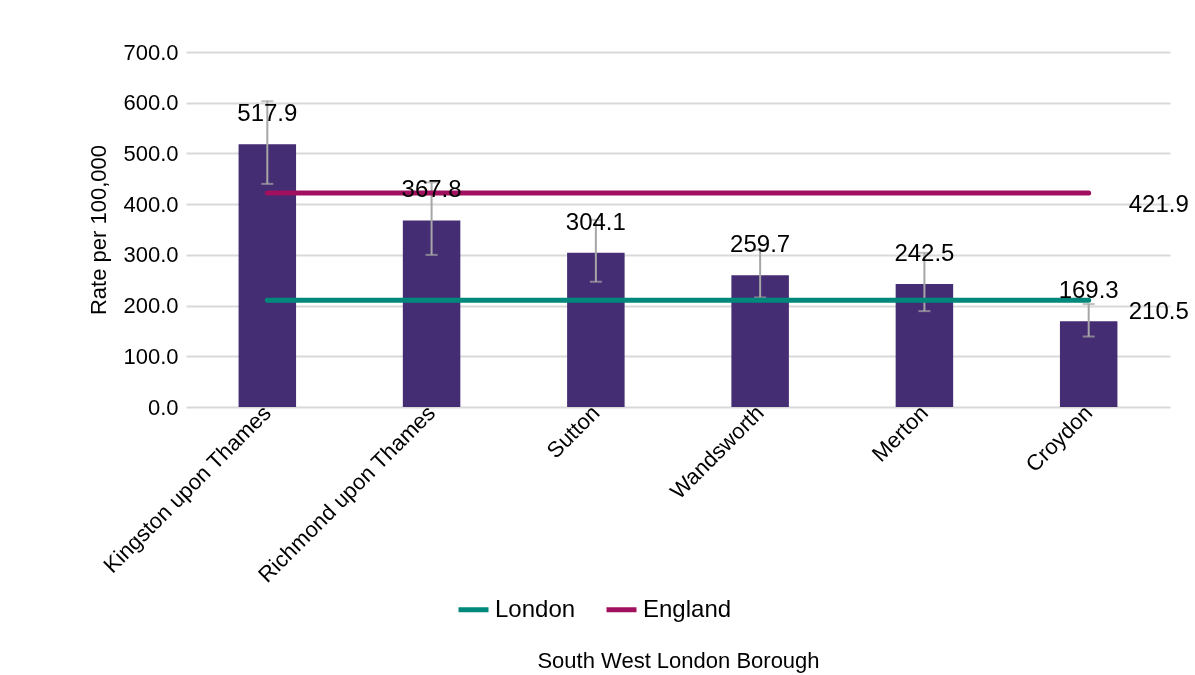 Image resolution: width=1195 pixels, height=675 pixels. I want to click on y-tick-label: 100.0, so click(151, 356).